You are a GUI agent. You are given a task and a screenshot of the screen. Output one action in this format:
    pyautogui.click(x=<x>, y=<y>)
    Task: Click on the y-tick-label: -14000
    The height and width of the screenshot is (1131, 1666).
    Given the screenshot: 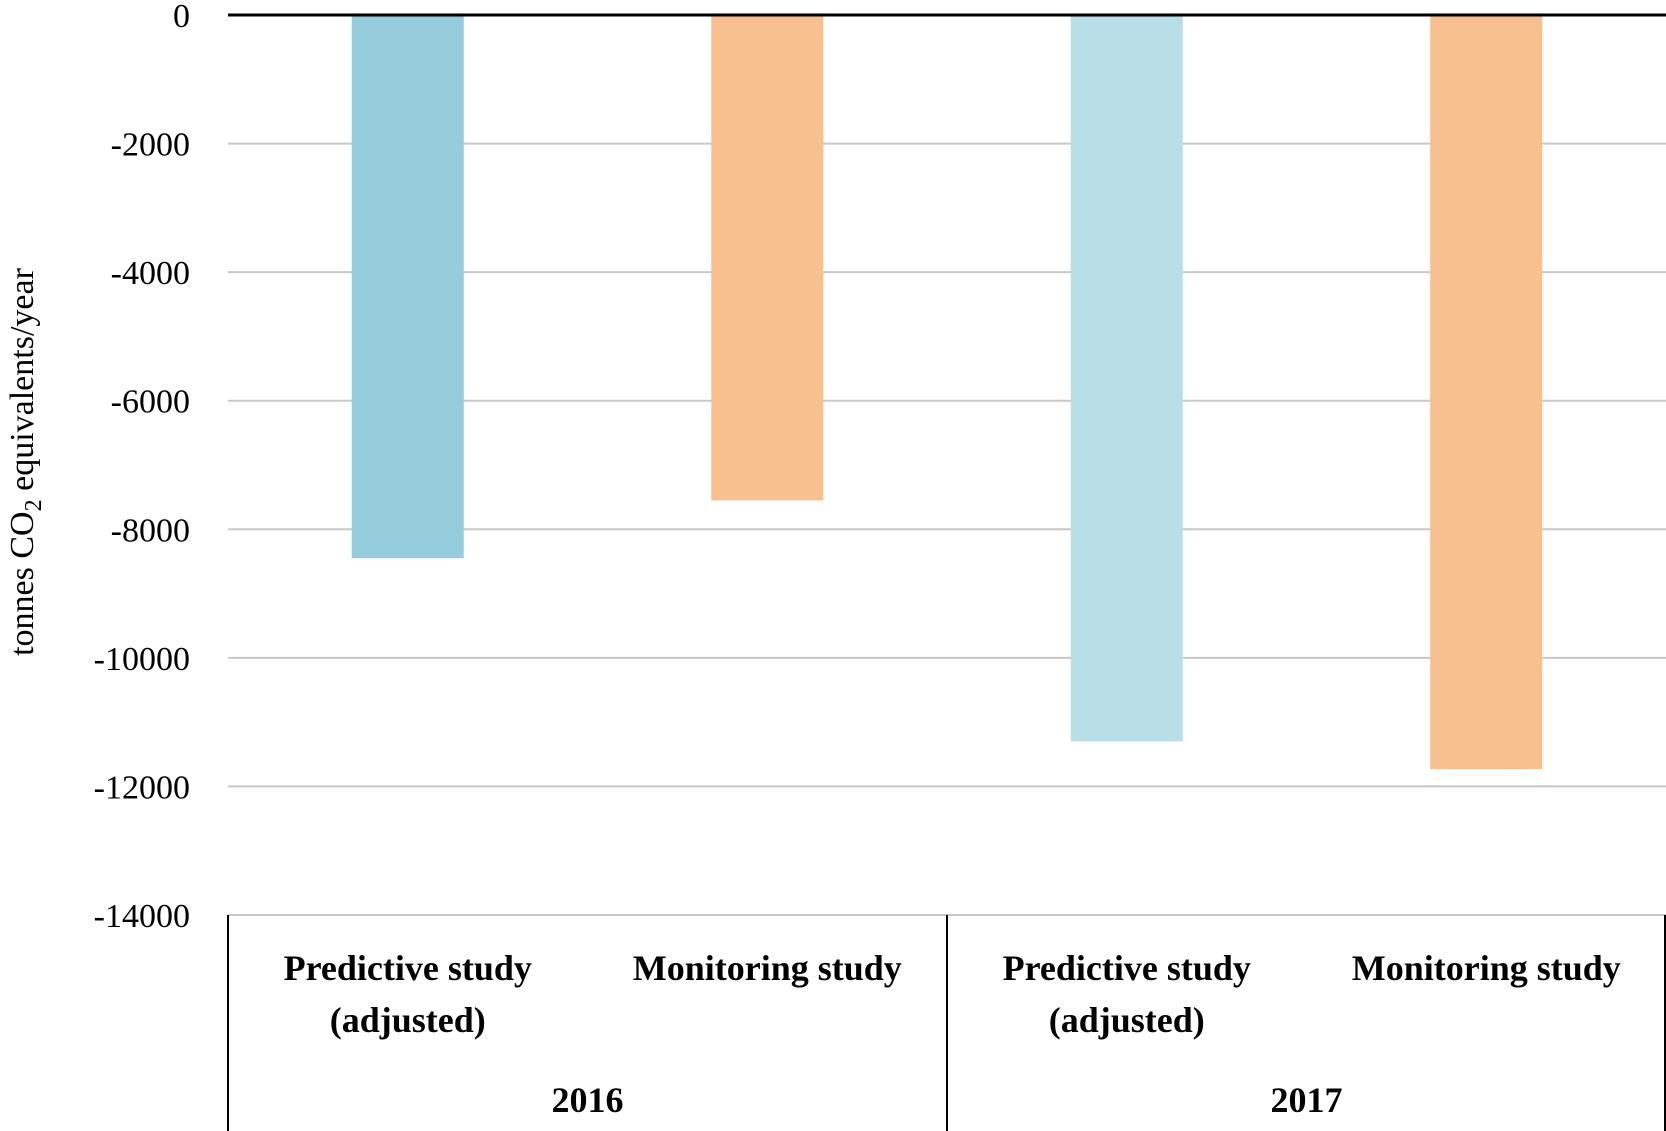 What is the action you would take?
    pyautogui.click(x=142, y=916)
    